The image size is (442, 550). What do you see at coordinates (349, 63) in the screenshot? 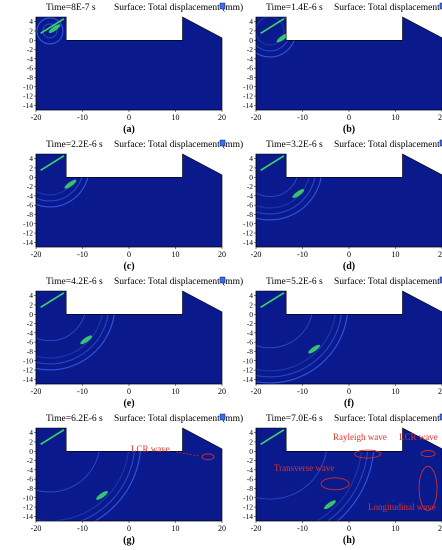
I see `displacement-field` at bounding box center [349, 63].